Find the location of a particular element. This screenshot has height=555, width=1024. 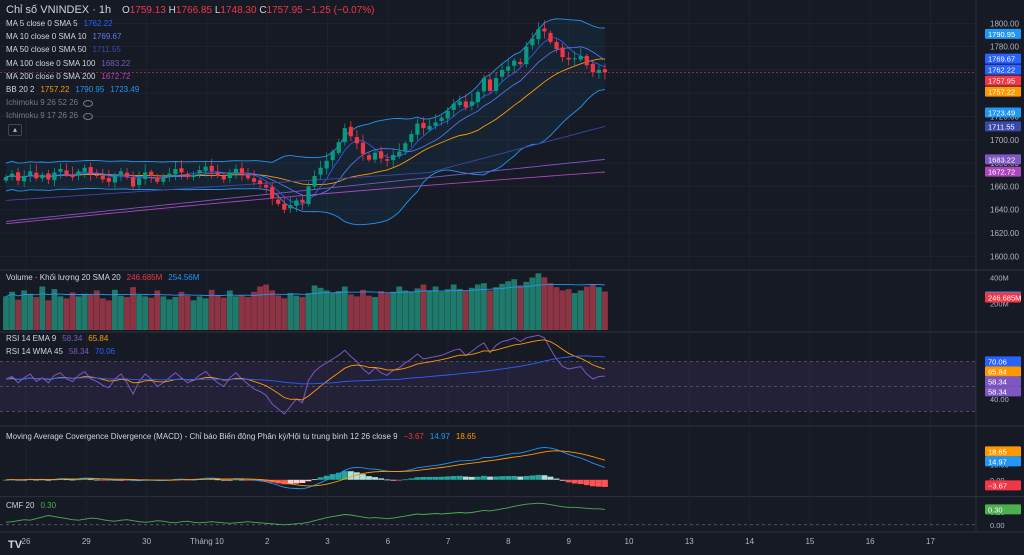

macd-line is located at coordinates (305, 468).